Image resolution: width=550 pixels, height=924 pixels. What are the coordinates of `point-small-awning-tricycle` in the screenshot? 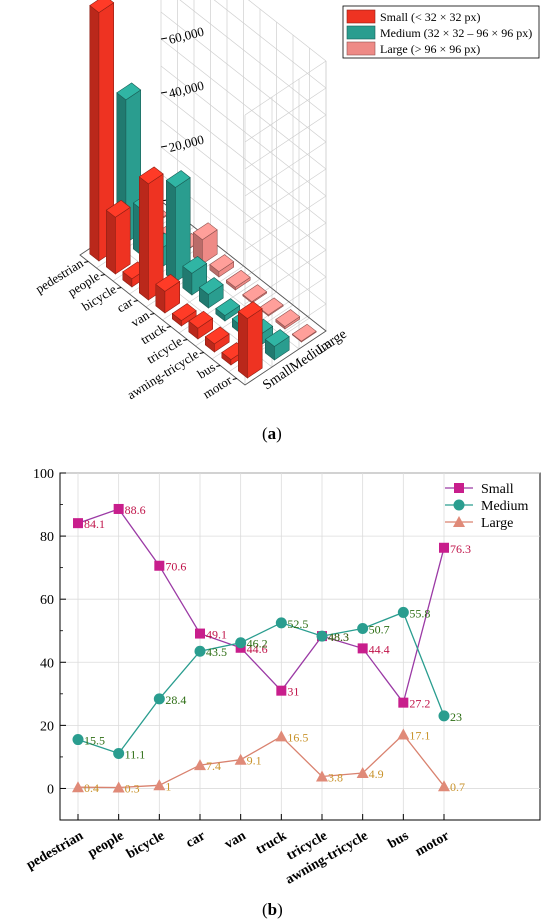 It's located at (362, 648).